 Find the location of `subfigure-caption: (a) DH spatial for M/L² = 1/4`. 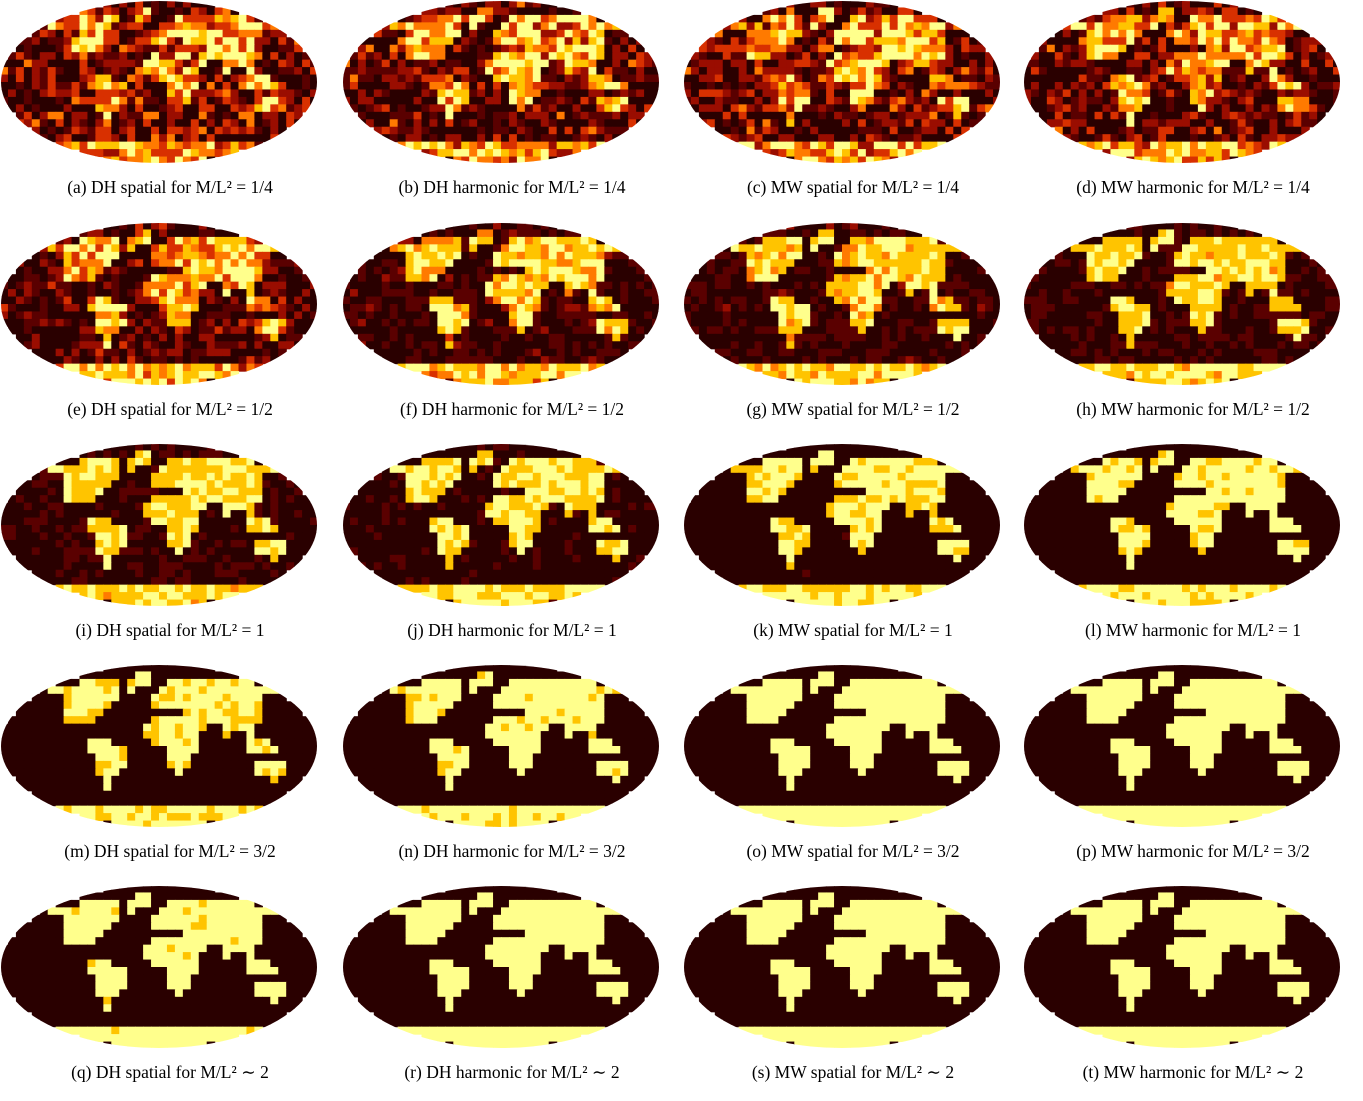

subfigure-caption: (a) DH spatial for M/L² = 1/4 is located at coordinates (170, 187).